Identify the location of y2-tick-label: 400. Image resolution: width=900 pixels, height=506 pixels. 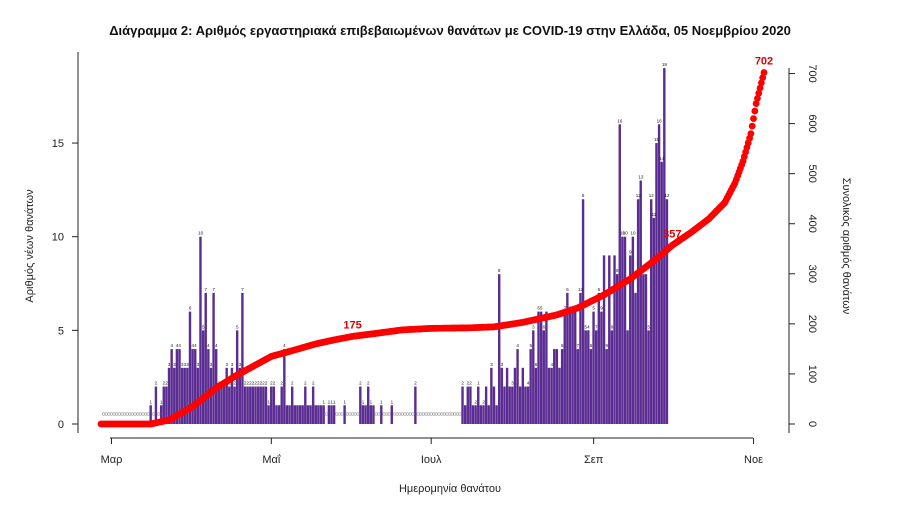
(812, 224).